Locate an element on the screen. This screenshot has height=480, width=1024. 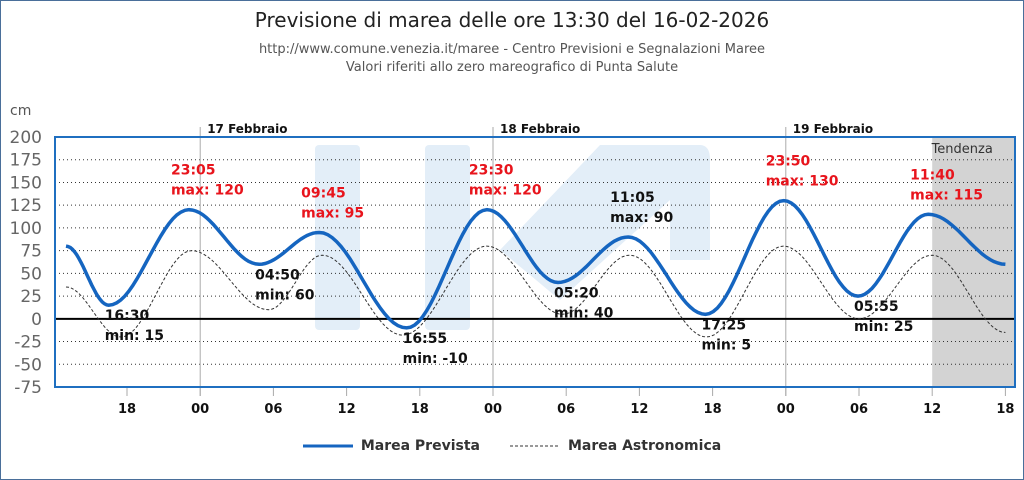
annotation-time: 09:45 is located at coordinates (323, 193).